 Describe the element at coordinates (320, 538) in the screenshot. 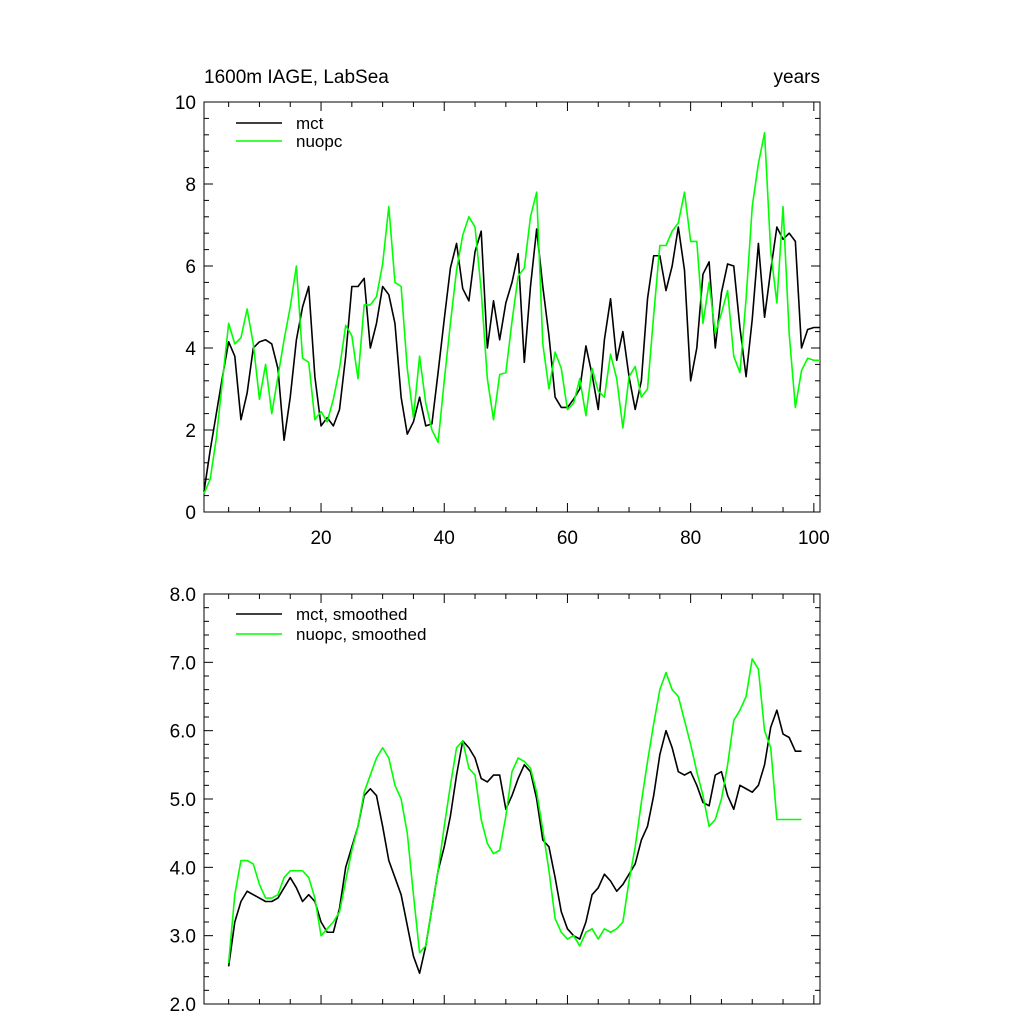

I see `x-tick-label: 20` at that location.